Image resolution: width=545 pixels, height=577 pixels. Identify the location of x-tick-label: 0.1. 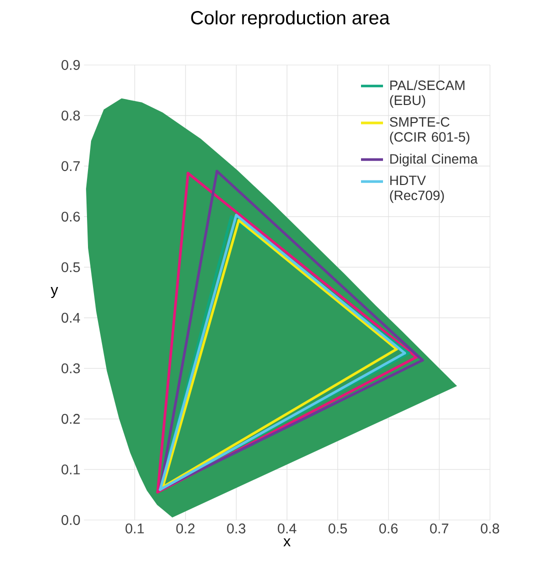
(135, 529).